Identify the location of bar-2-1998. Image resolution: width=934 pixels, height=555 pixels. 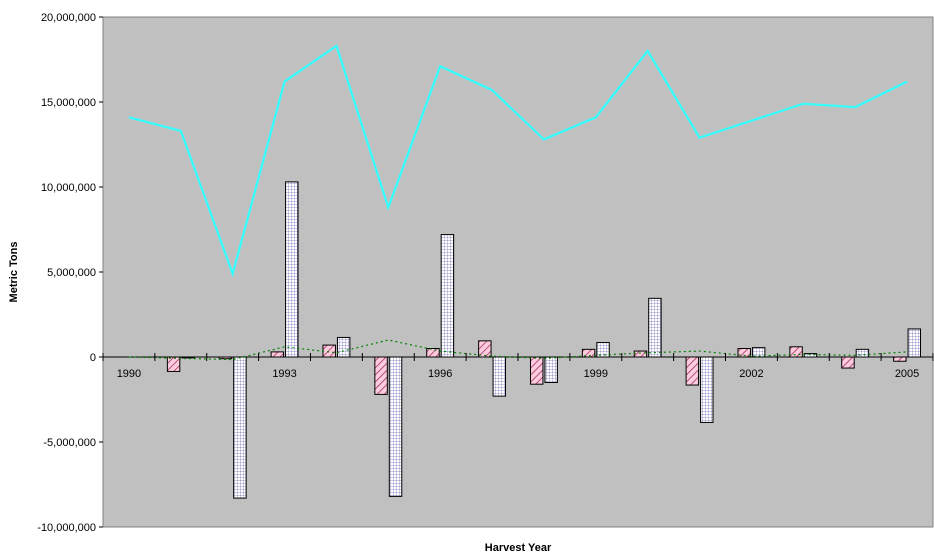
(551, 369).